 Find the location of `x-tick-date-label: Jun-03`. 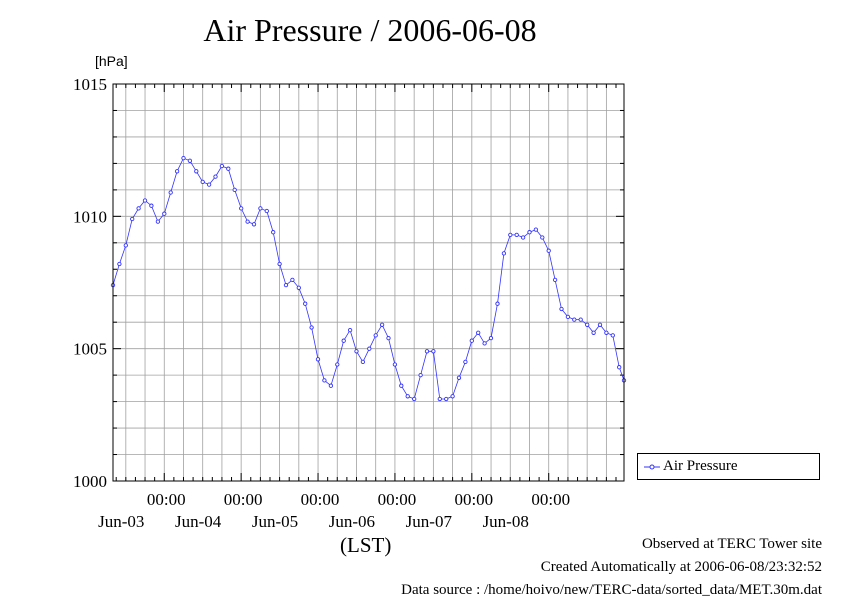

x-tick-date-label: Jun-03 is located at coordinates (121, 521).